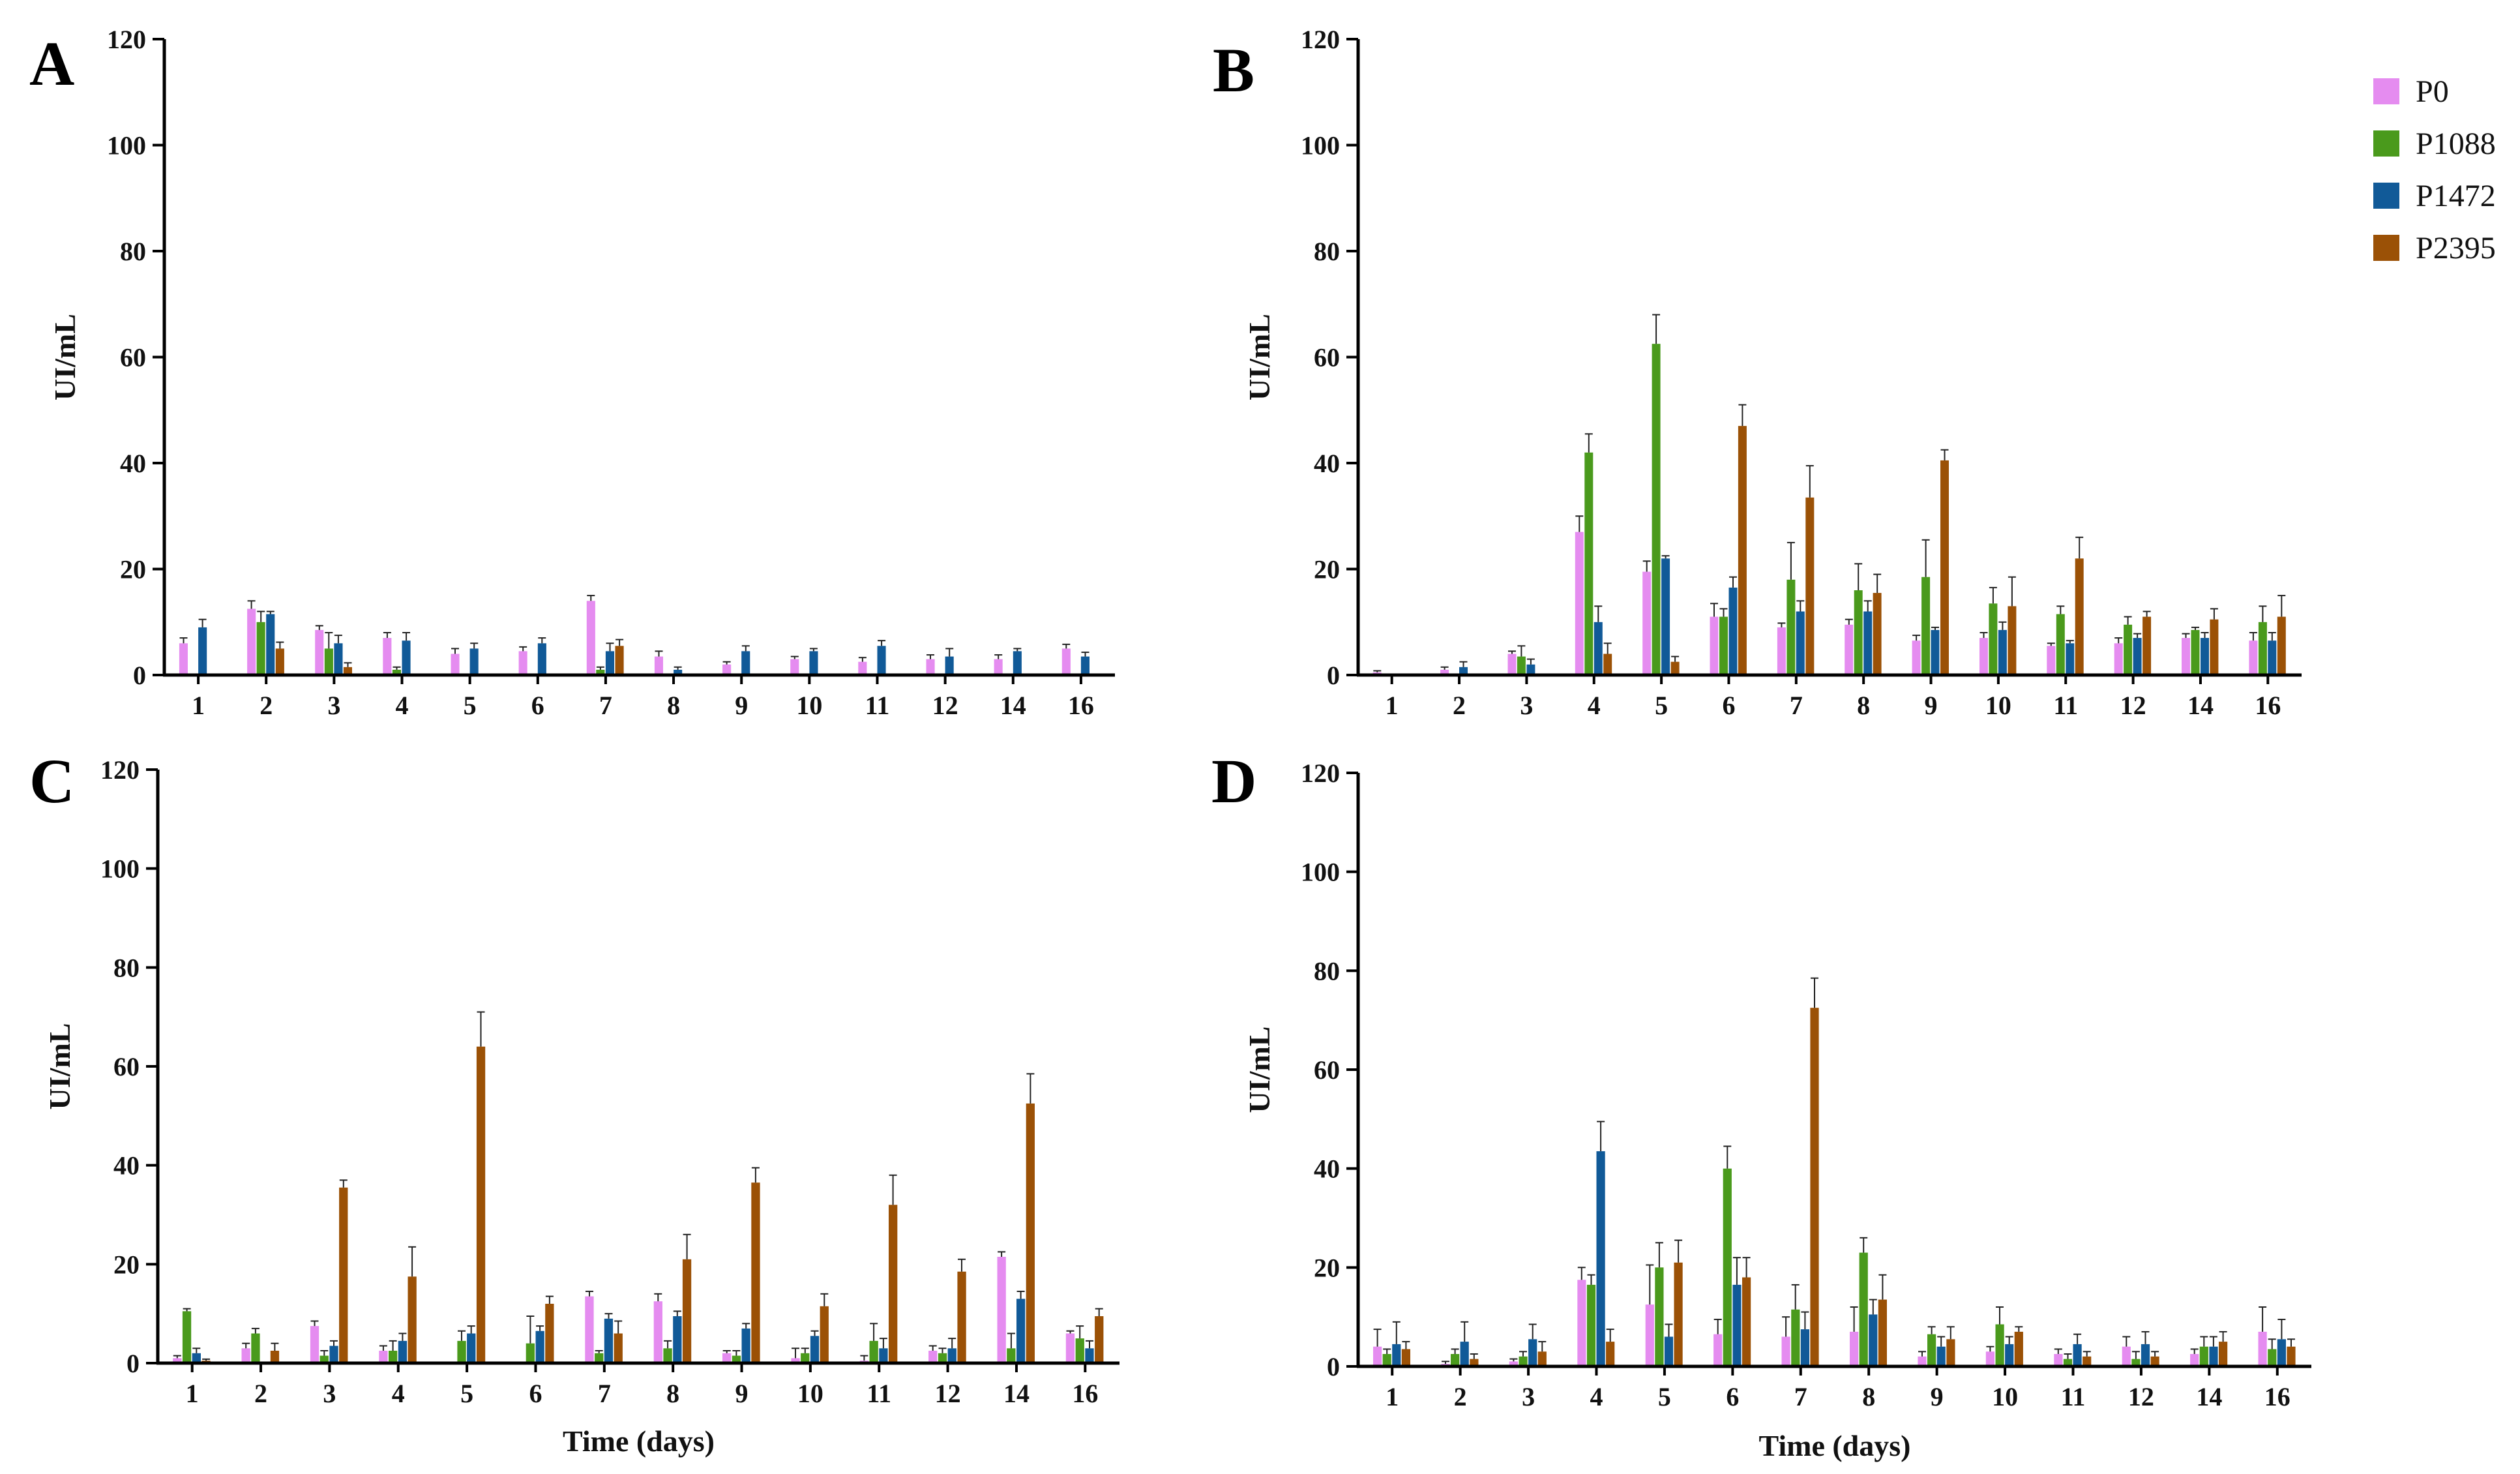 The image size is (2520, 1474). I want to click on y-tick-label-d-20: 20, so click(1327, 1267).